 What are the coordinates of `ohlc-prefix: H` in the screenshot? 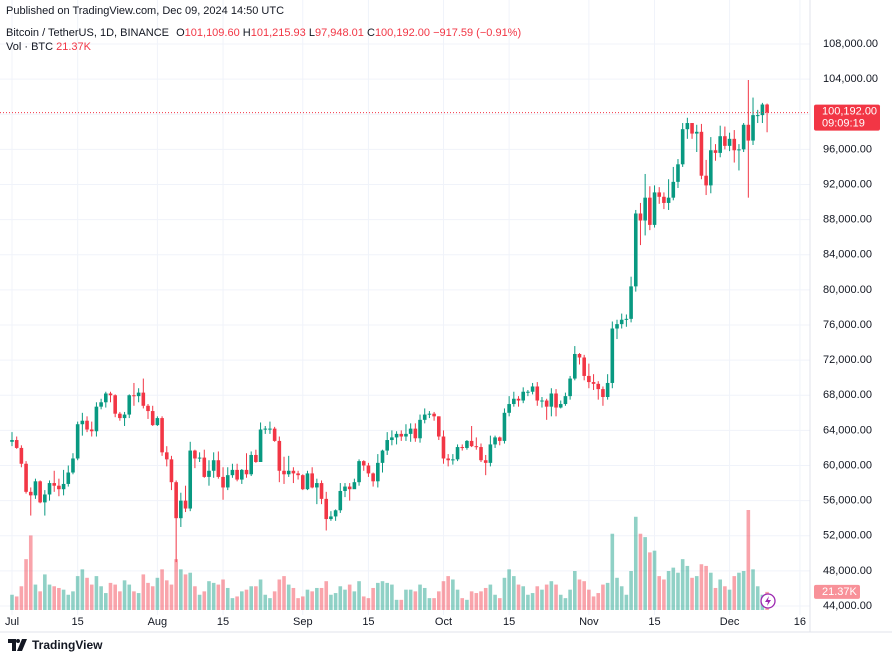 It's located at (246, 33).